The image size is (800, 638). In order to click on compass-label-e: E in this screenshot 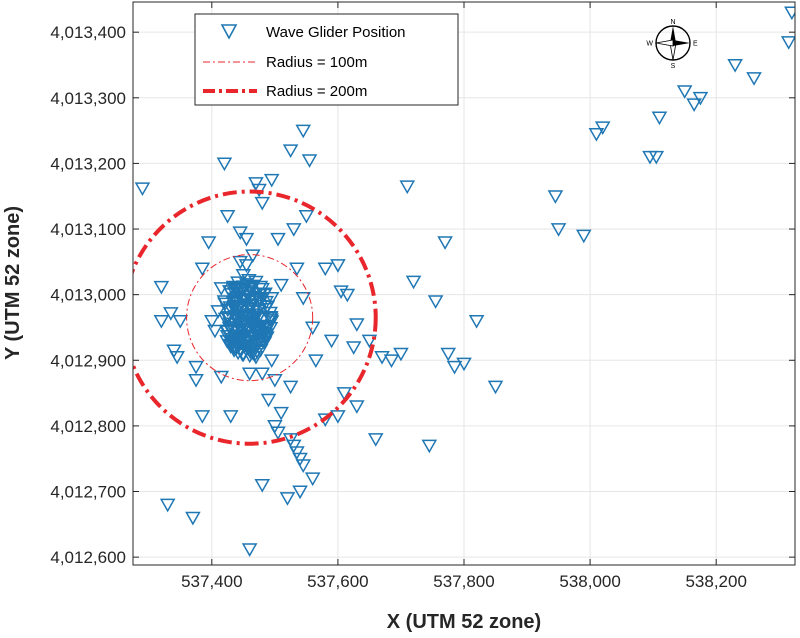, I will do `click(695, 44)`.